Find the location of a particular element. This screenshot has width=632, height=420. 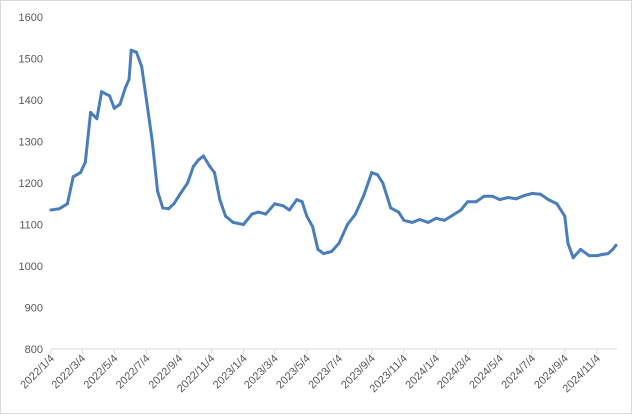

y-tick-label: 800 is located at coordinates (34, 350).